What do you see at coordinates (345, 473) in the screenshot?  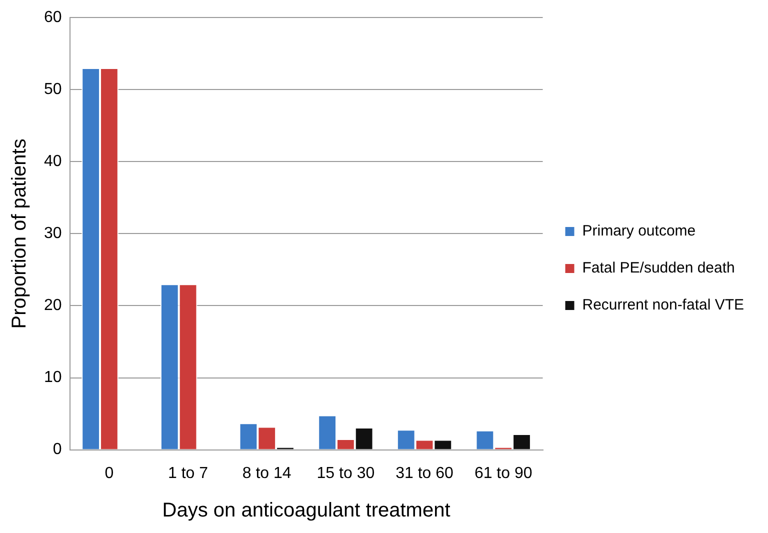 I see `x-tick-label: 15 to 30` at bounding box center [345, 473].